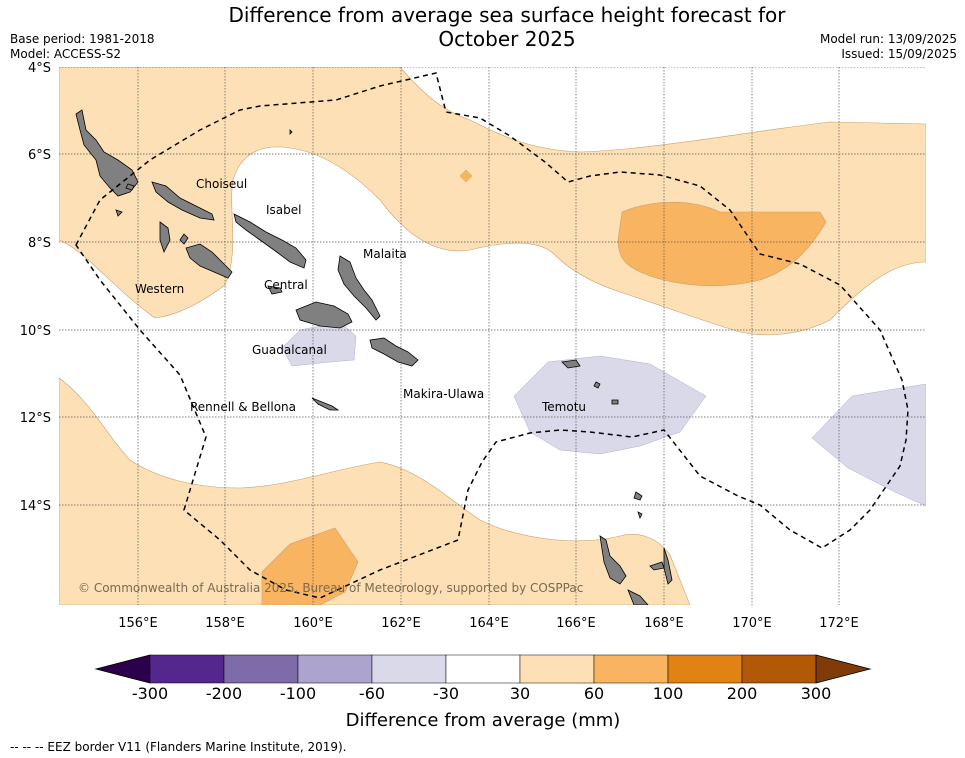  Describe the element at coordinates (183, 201) in the screenshot. I see `island-choiseul` at that location.